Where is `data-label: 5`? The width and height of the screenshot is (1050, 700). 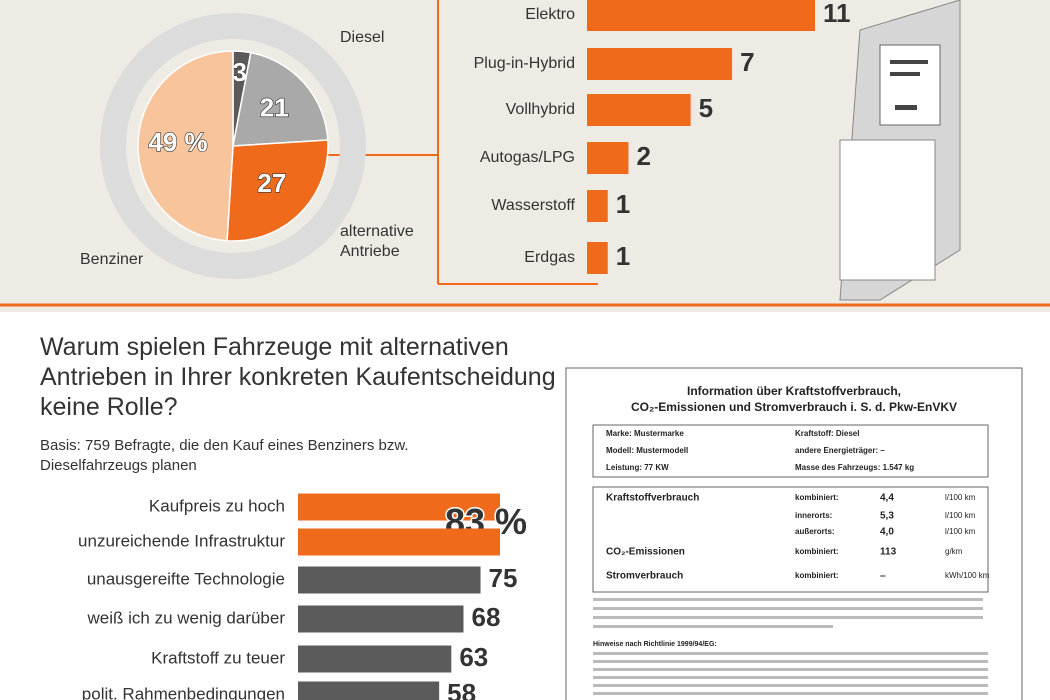 data-label: 5 is located at coordinates (706, 108).